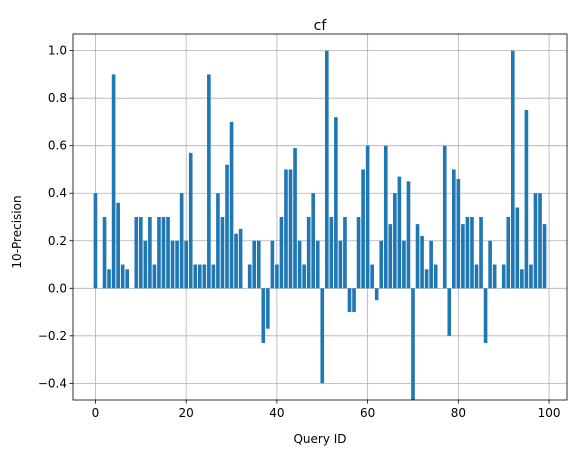 The height and width of the screenshot is (455, 582). I want to click on x-tick-label: 20, so click(186, 413).